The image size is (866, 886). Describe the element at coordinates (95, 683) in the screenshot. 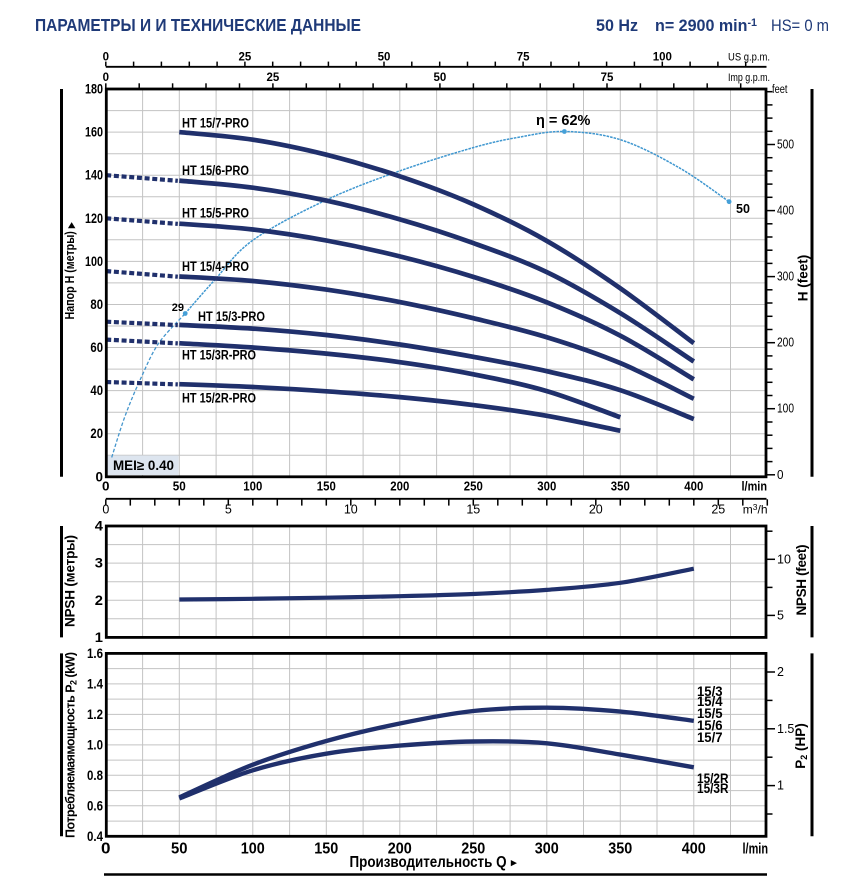

I see `svg-text: 1.4` at that location.